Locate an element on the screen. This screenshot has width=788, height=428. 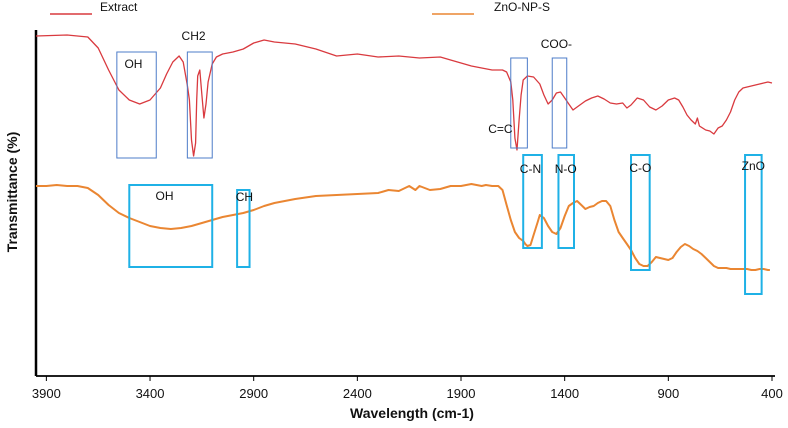
y-axis-title: Transmittance (%) is located at coordinates (12, 192).